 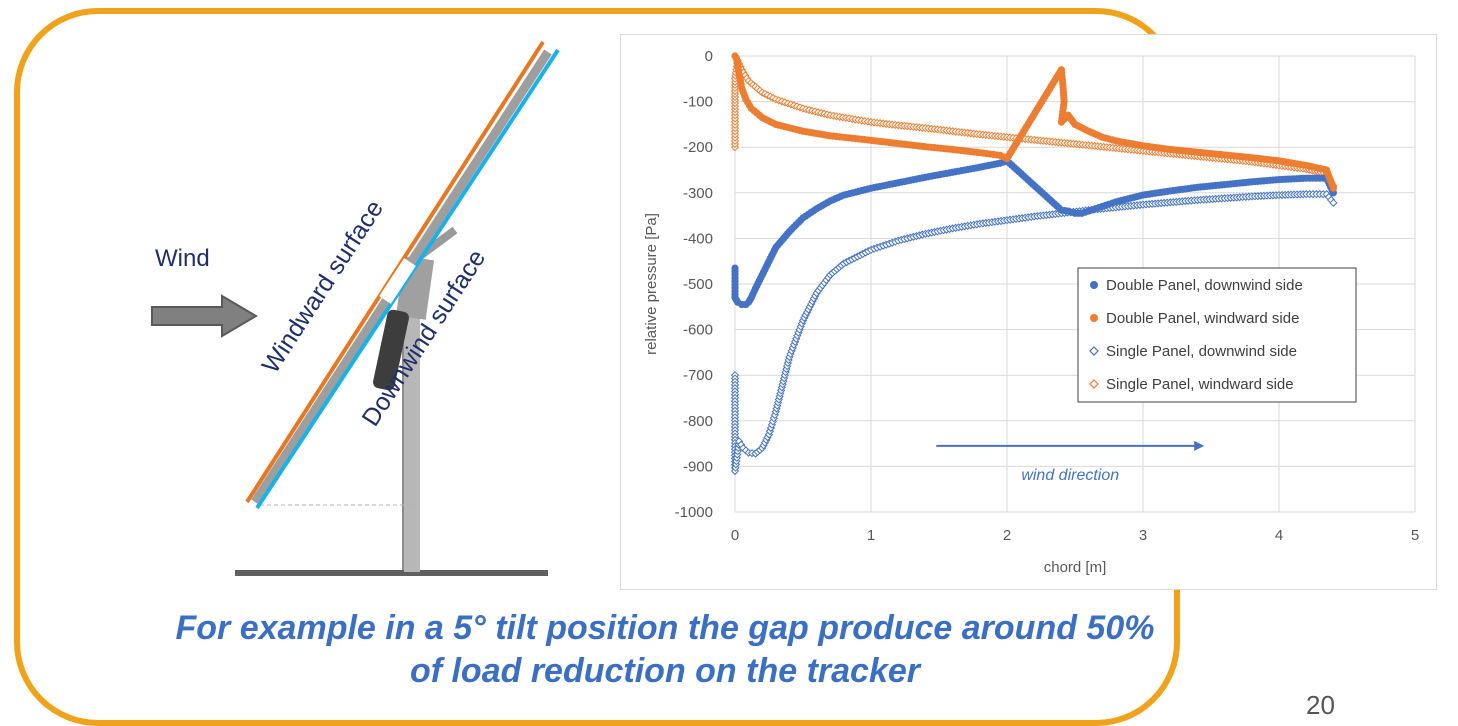 I want to click on legend-item: Double Panel, windward side, so click(x=1194, y=318).